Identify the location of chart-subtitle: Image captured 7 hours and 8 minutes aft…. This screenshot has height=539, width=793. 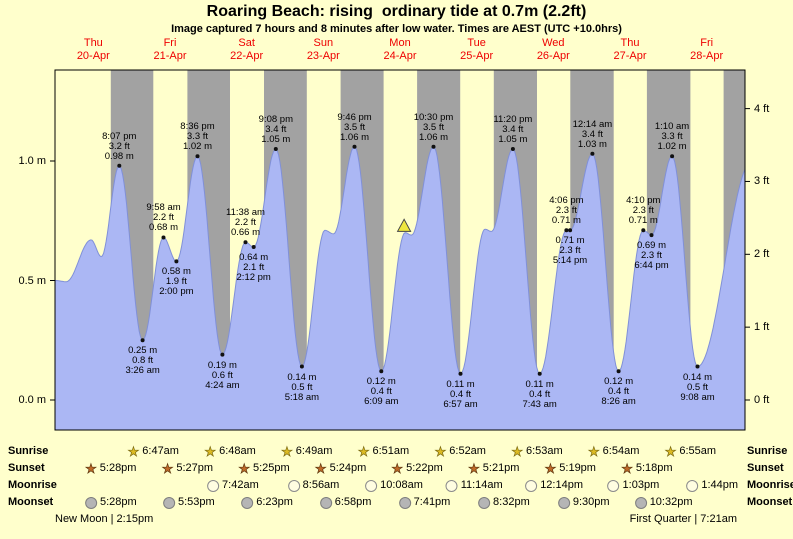
(396, 29).